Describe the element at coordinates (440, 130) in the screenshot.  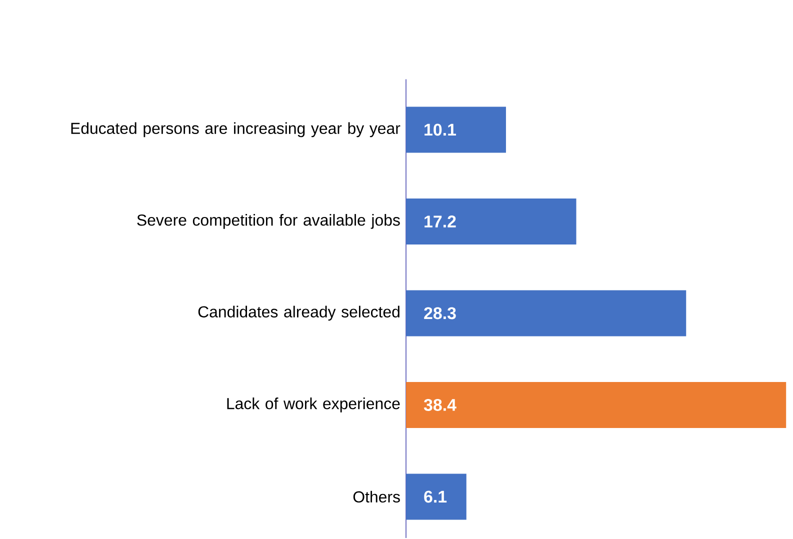
I see `data-label: 10.1` at that location.